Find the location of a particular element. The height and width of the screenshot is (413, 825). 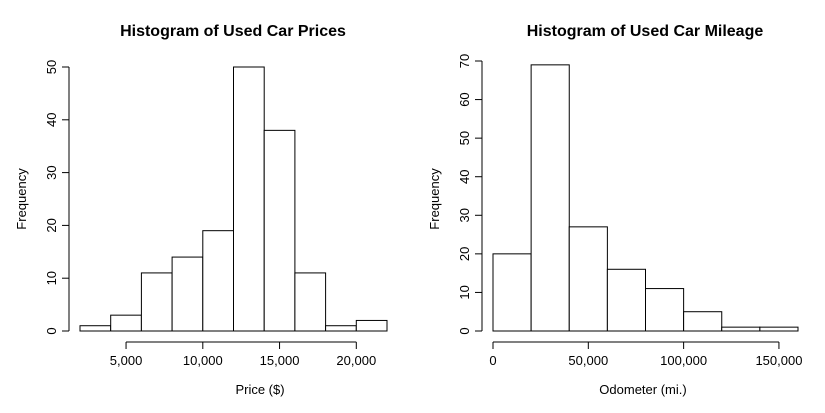

y-tick-label: 60 is located at coordinates (464, 99).